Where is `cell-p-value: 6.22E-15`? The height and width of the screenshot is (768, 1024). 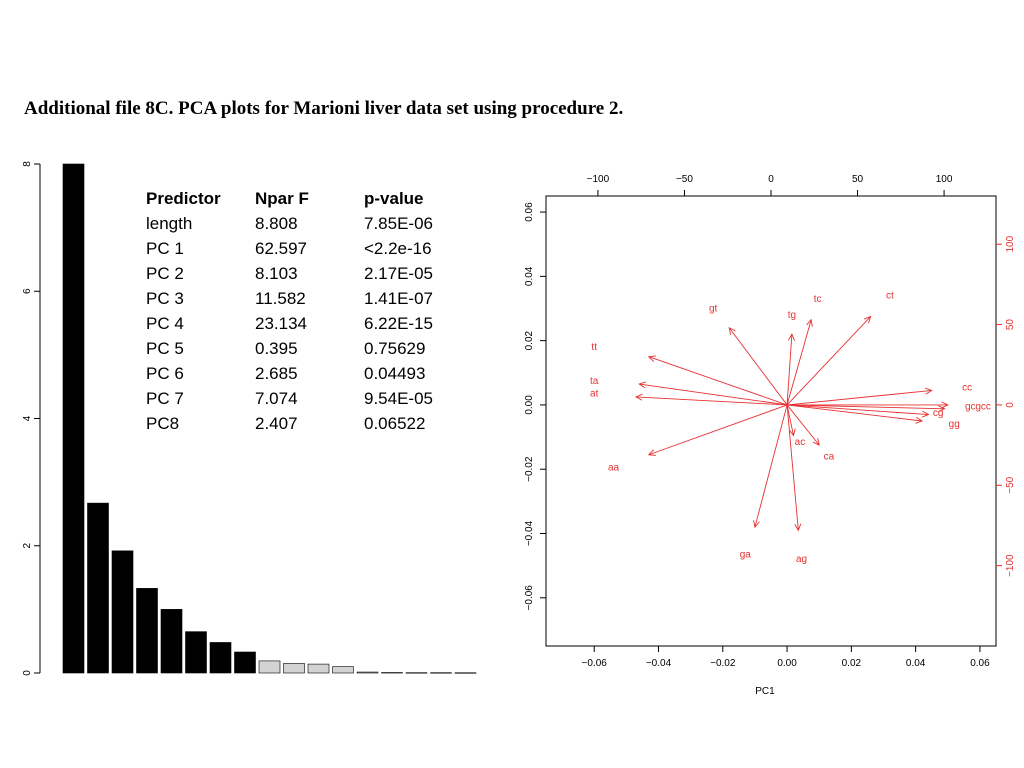 cell-p-value: 6.22E-15 is located at coordinates (398, 323).